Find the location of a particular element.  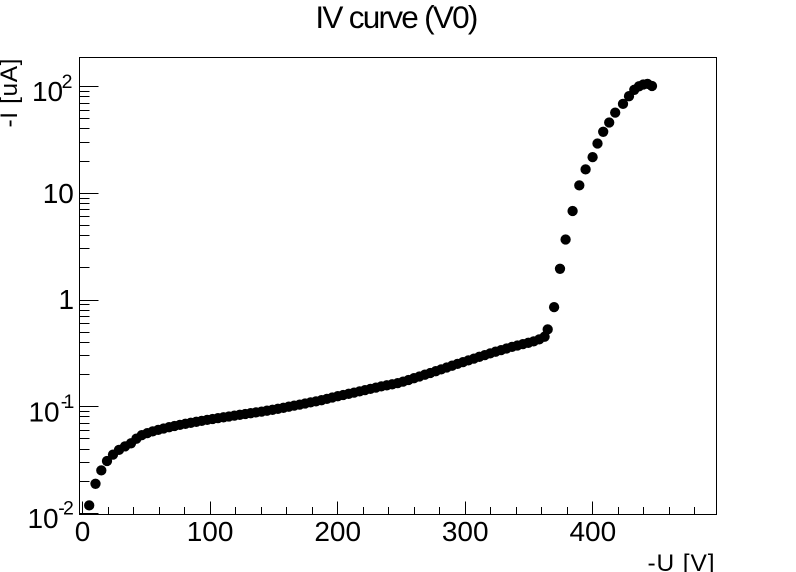

svg-text: 300 is located at coordinates (465, 531).